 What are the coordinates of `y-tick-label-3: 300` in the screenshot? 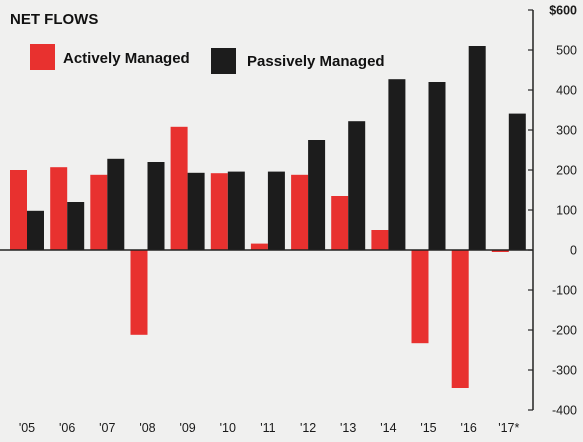 It's located at (566, 131).